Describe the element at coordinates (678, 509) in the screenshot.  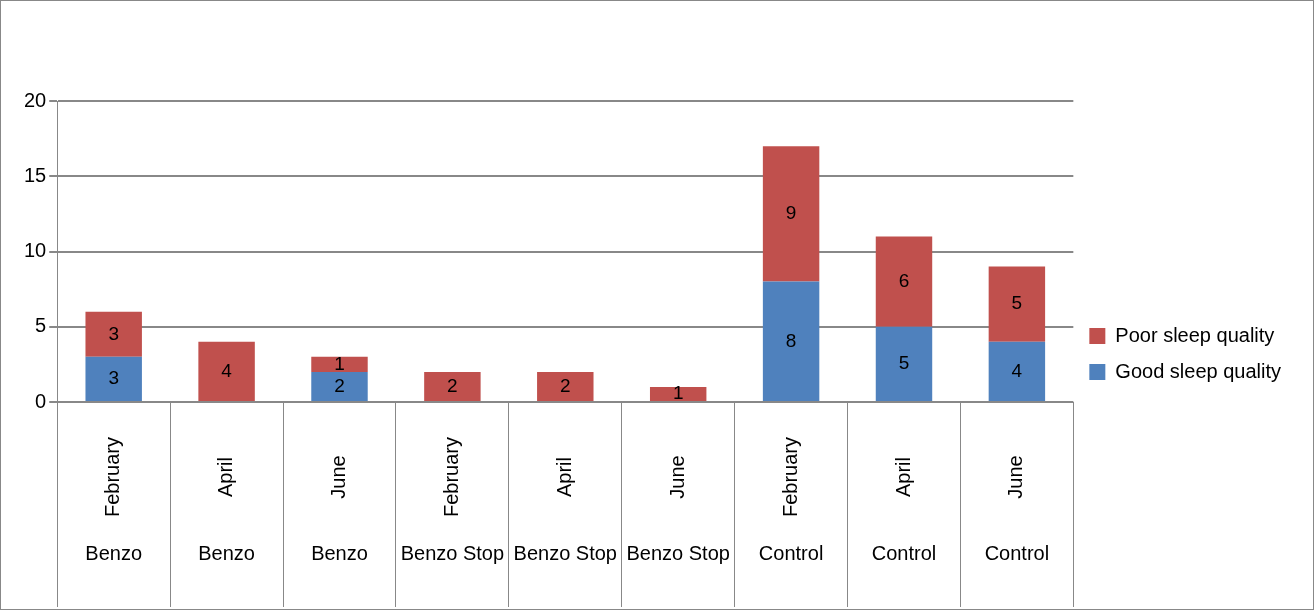
I see `category-label: June Benzo Stop` at that location.